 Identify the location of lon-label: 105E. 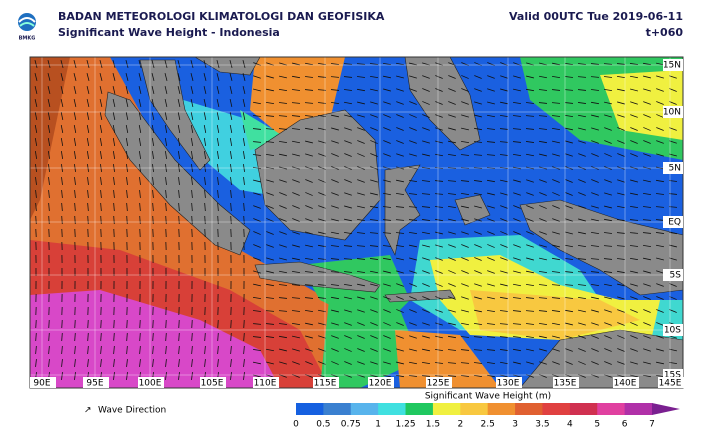
(212, 384).